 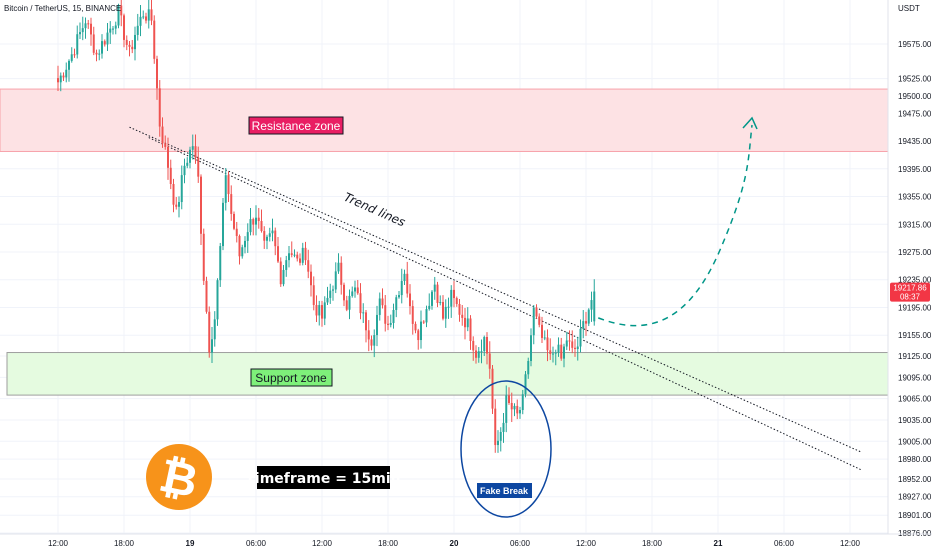 What do you see at coordinates (850, 543) in the screenshot?
I see `time-tick-label: 12:00` at bounding box center [850, 543].